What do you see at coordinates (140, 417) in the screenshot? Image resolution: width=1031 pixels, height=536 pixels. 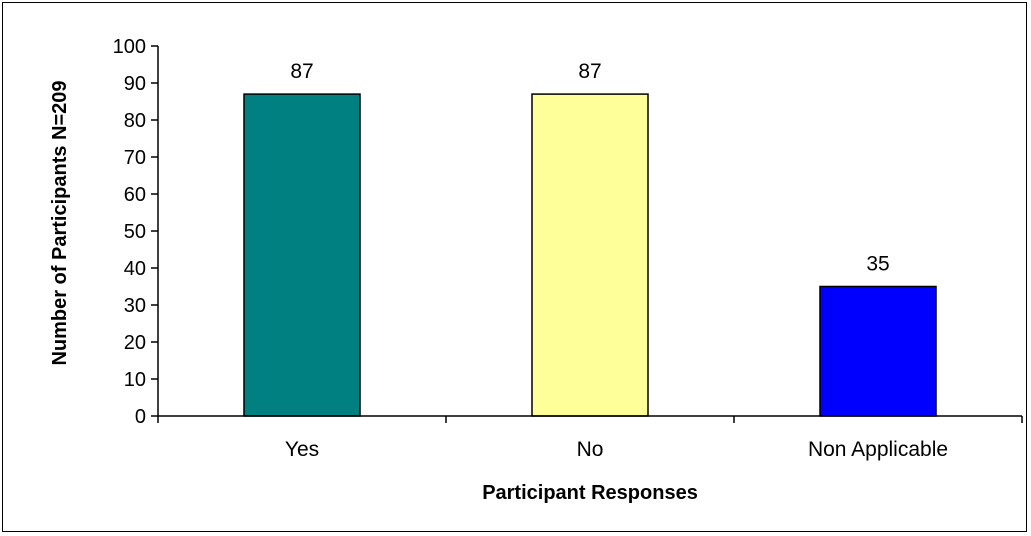 I see `y-tick-label: 0` at bounding box center [140, 417].